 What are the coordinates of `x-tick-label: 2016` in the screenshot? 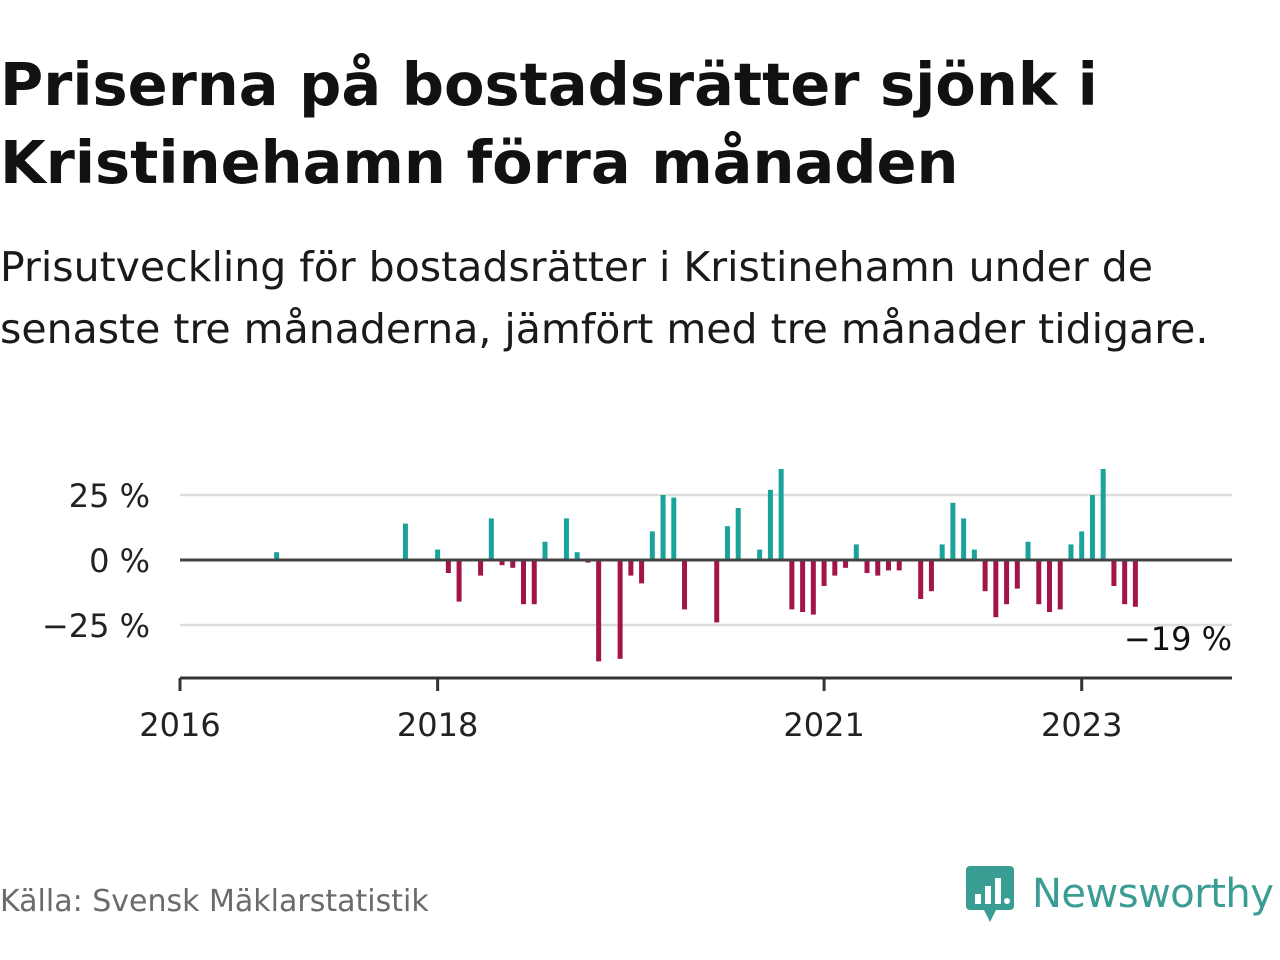 It's located at (179, 723).